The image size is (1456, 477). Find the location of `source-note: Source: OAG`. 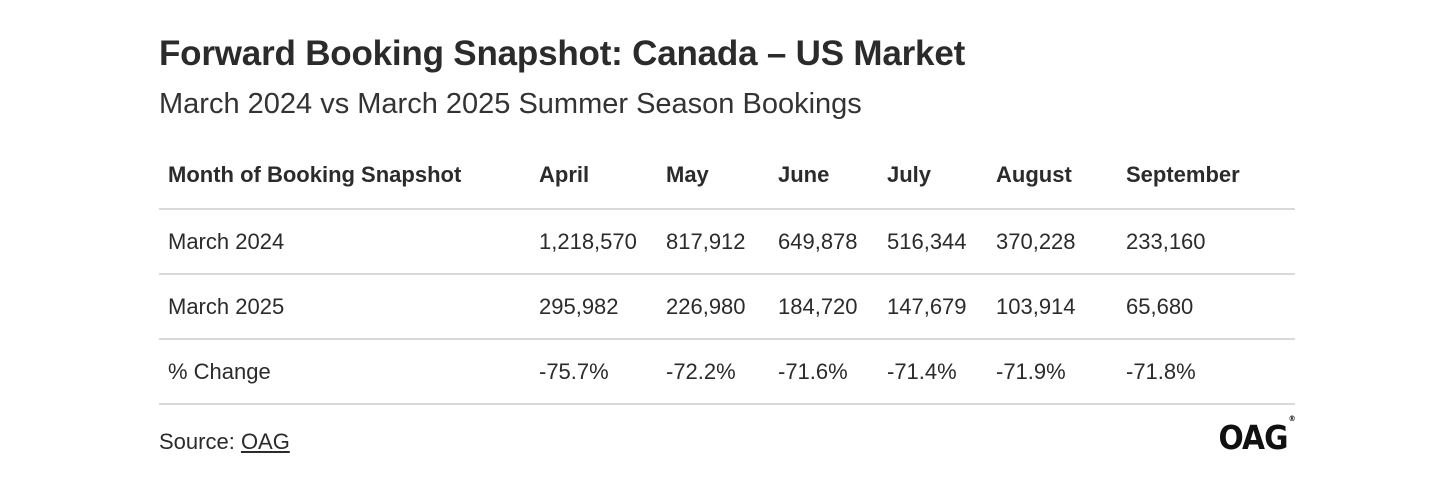

source-note: Source: OAG is located at coordinates (224, 442).